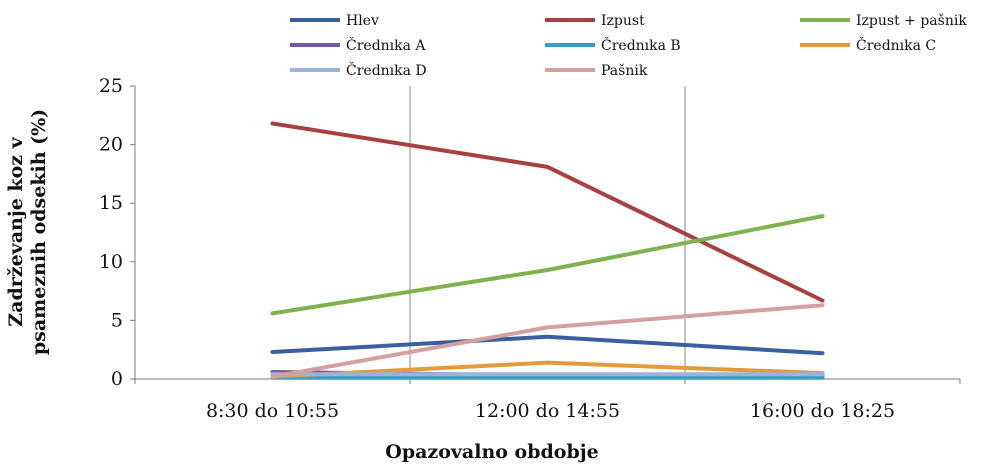 Image resolution: width=985 pixels, height=466 pixels. I want to click on y-axis-title-line-1: Zadrževanje koz v, so click(16, 231).